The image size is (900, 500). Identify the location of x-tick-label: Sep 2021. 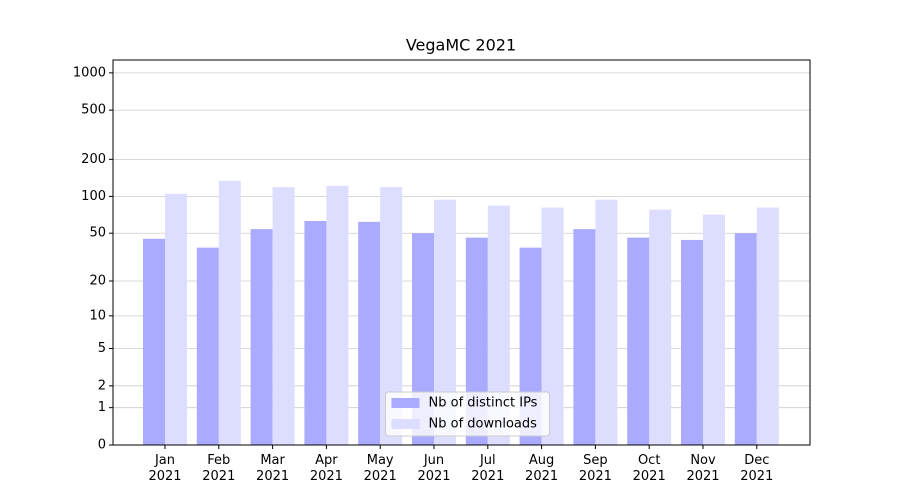
(595, 468).